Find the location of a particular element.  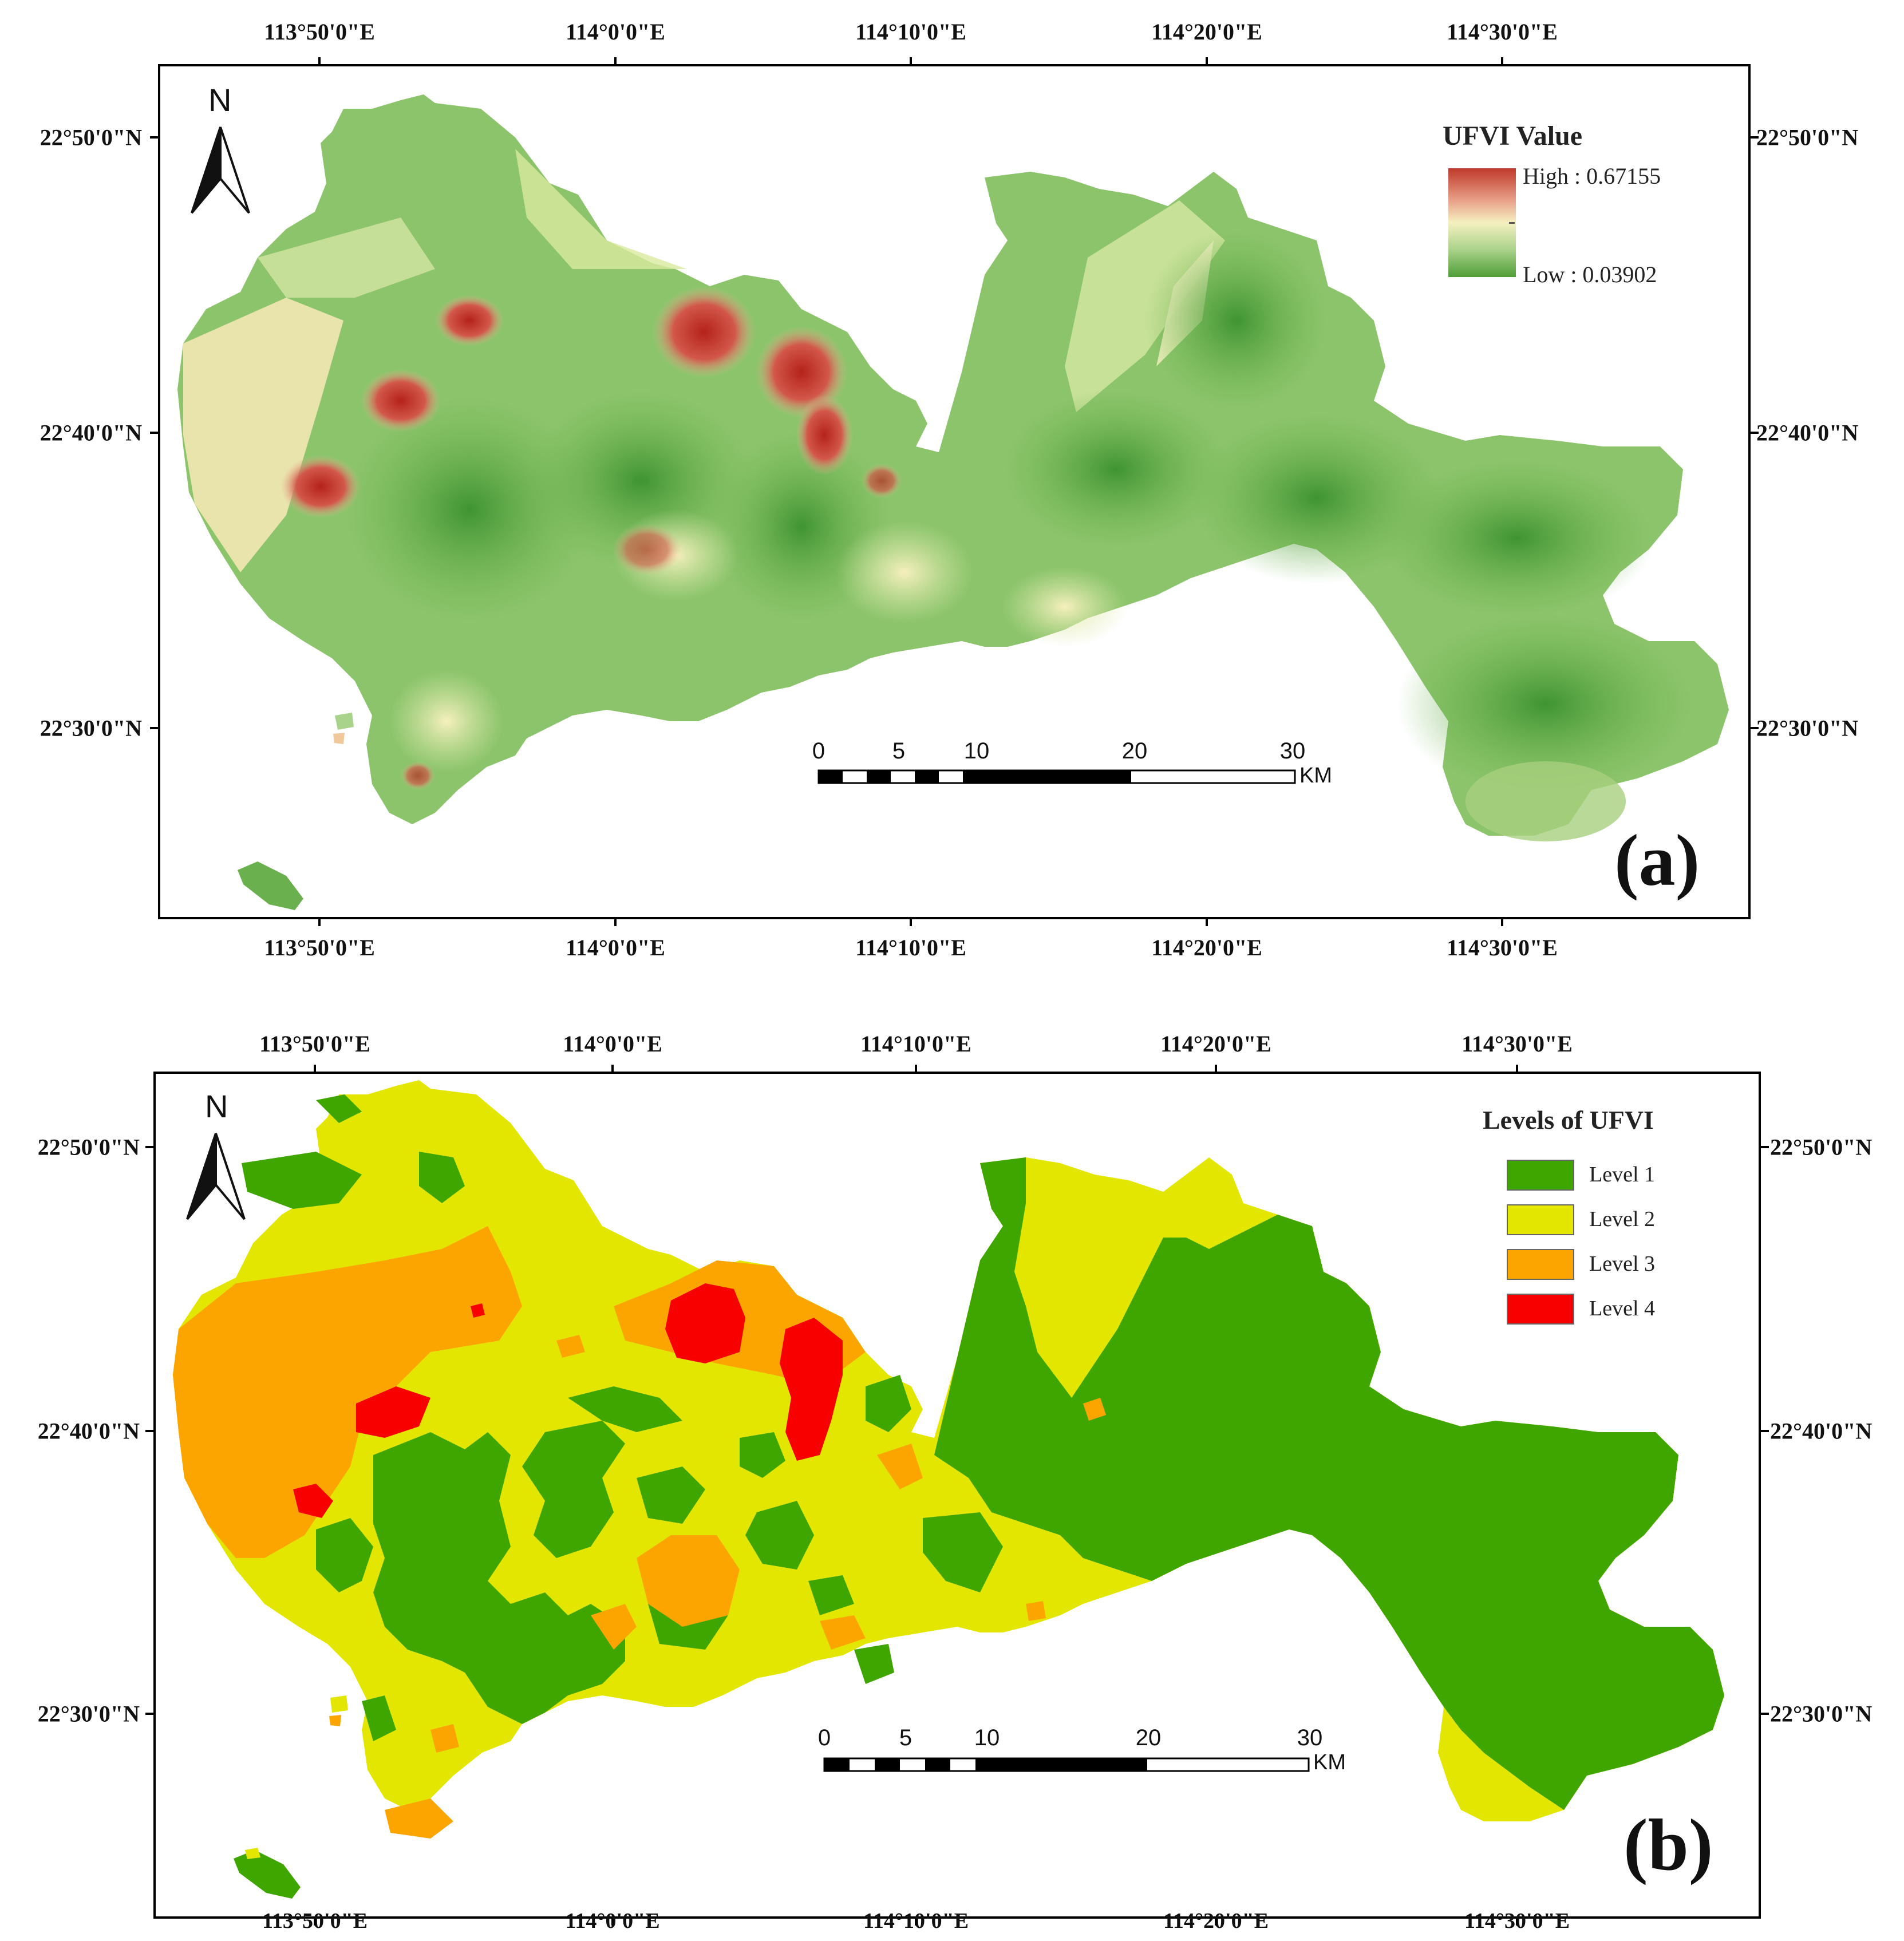

panel-label-a: (a) is located at coordinates (1657, 861).